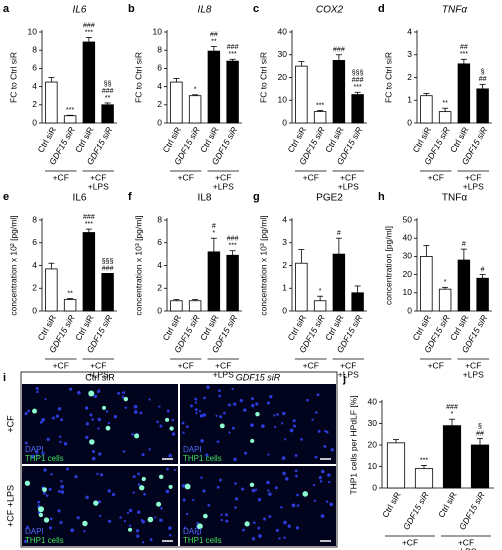 Image resolution: width=502 pixels, height=550 pixels. What do you see at coordinates (373, 401) in the screenshot?
I see `y-tick-label: 40` at bounding box center [373, 401].